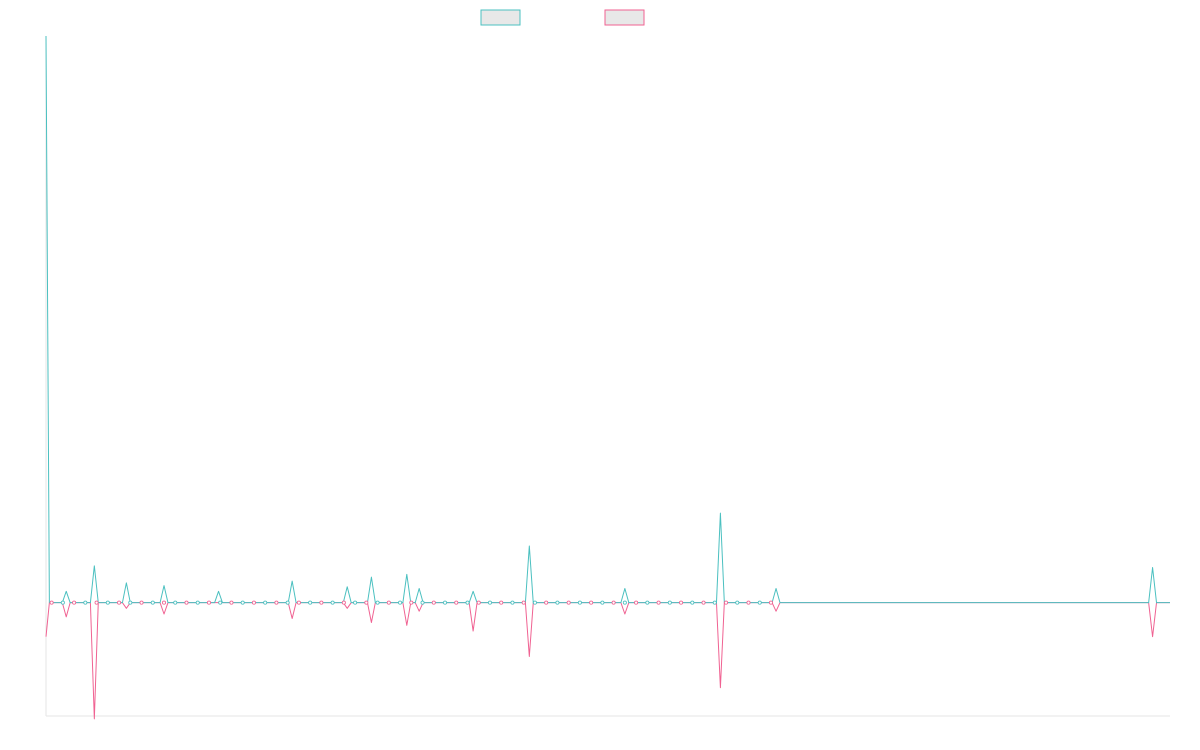 Image resolution: width=1200 pixels, height=750 pixels. I want to click on legend, so click(562, 17).